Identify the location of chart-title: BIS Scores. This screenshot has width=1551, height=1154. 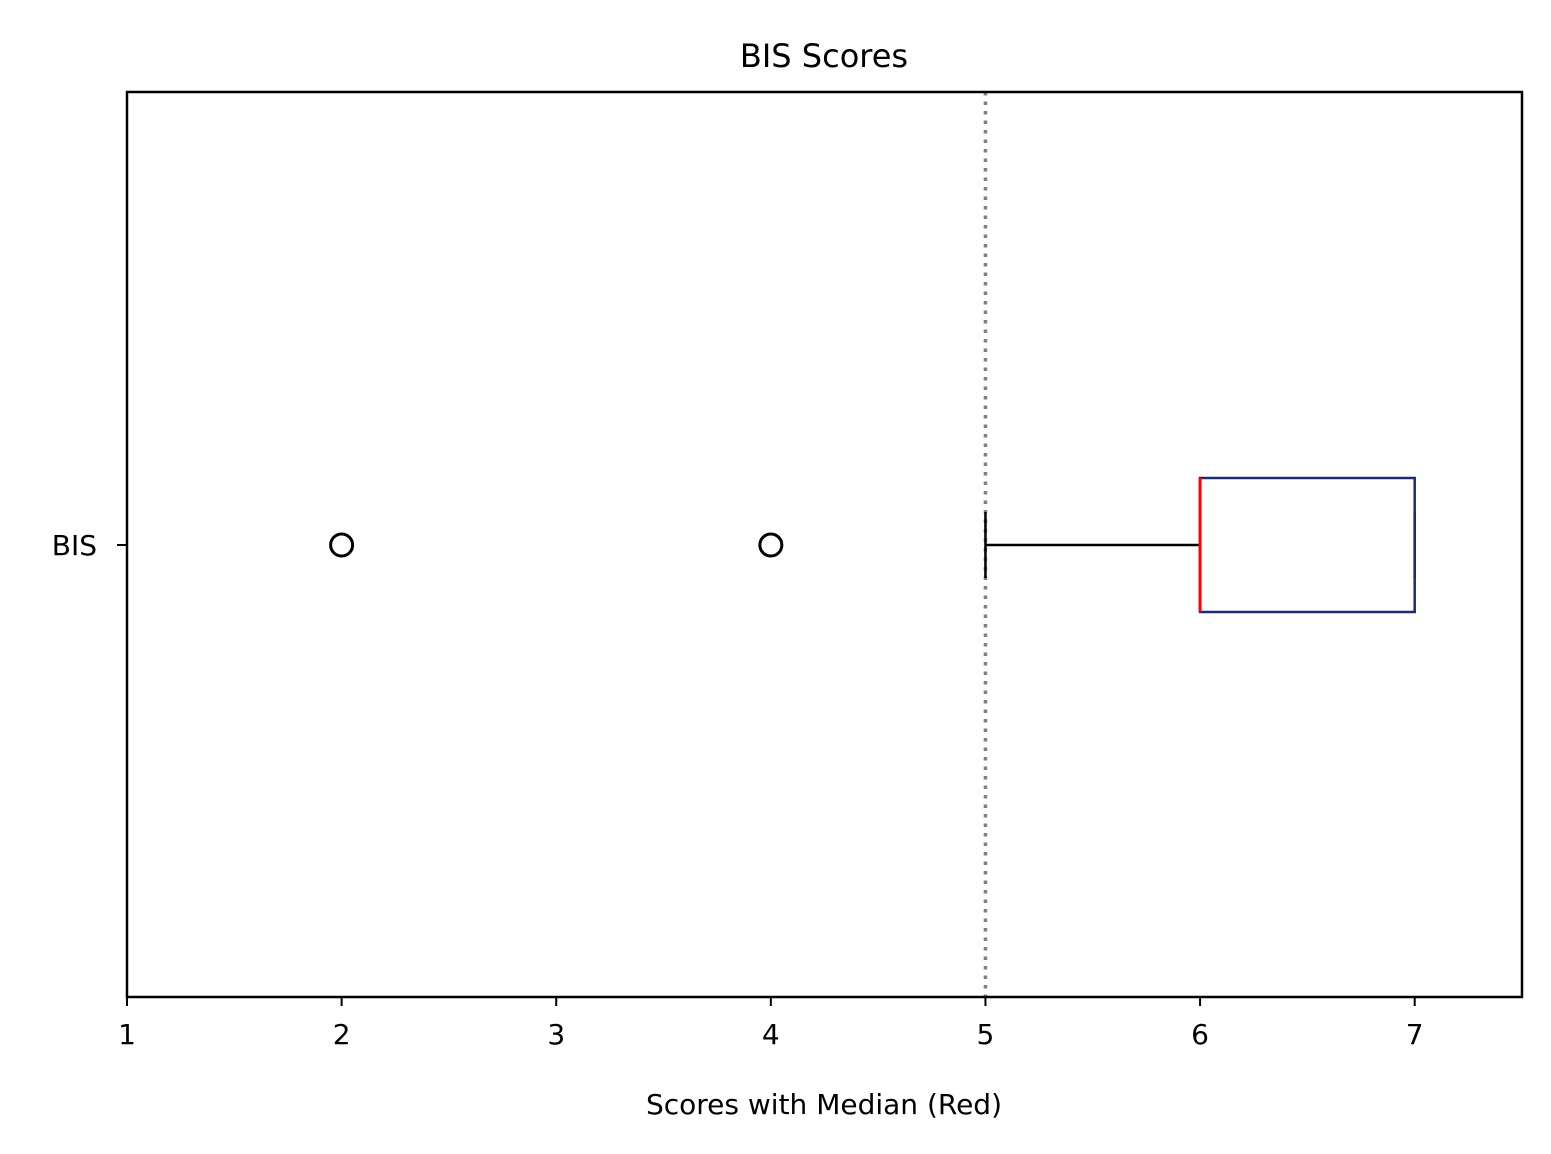
(824, 56).